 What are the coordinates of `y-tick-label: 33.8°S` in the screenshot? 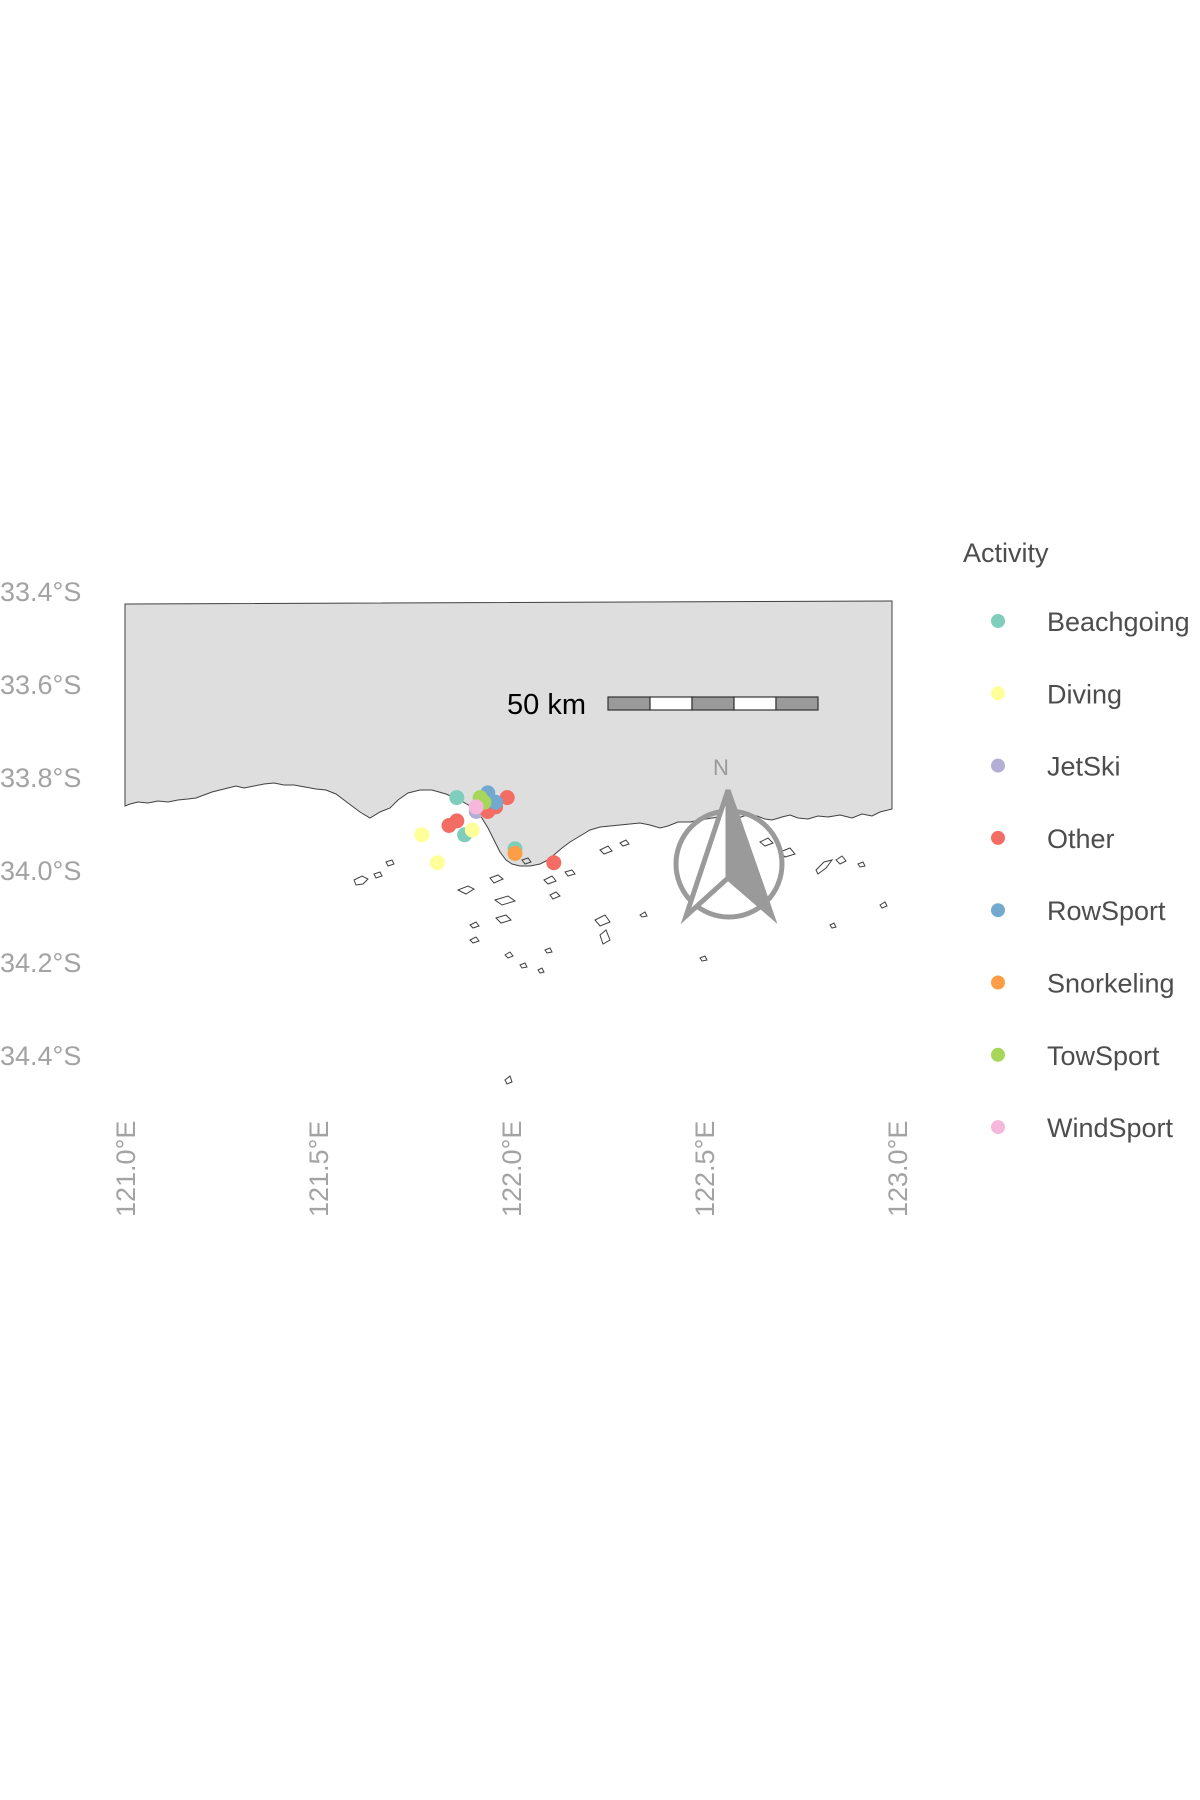 It's located at (40, 778).